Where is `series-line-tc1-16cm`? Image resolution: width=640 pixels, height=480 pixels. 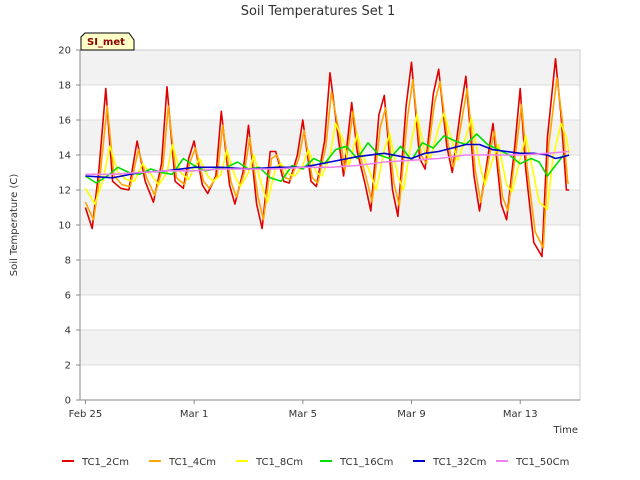
series-line-tc1-16cm is located at coordinates (324, 158).